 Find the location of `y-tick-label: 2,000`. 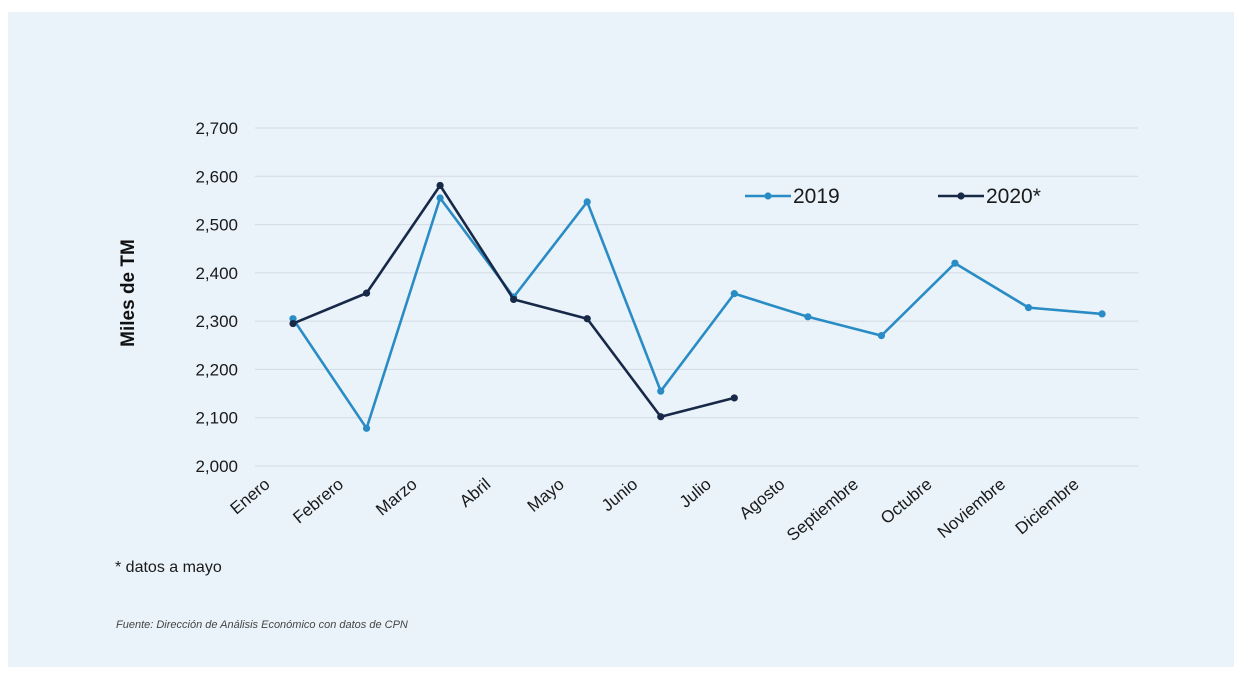

y-tick-label: 2,000 is located at coordinates (216, 466).